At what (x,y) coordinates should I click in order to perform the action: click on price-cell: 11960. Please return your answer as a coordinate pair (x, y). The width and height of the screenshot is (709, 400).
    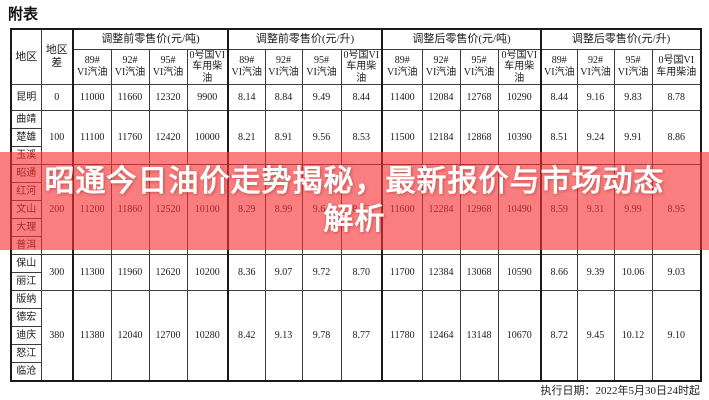
    Looking at the image, I should click on (130, 272).